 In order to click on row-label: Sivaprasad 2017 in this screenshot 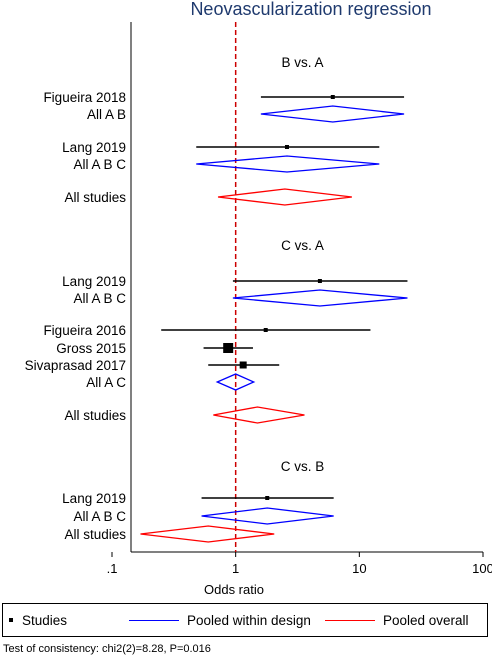, I will do `click(75, 365)`.